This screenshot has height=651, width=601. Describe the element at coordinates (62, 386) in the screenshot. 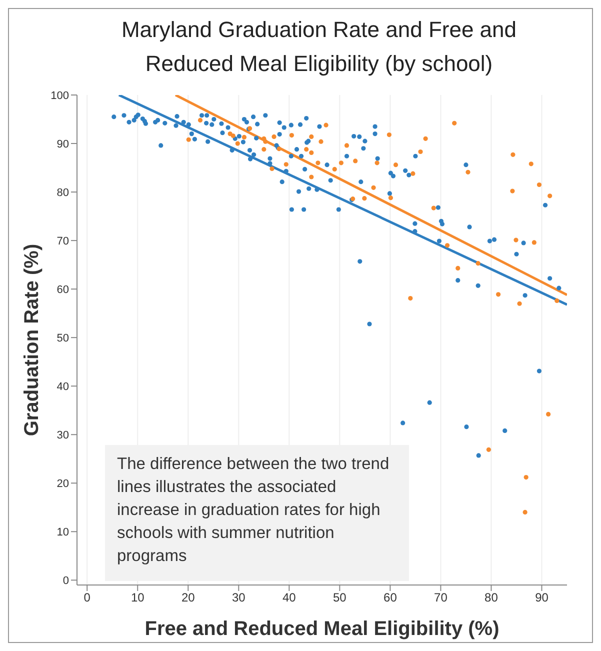

I see `y-tick-label: 40` at that location.